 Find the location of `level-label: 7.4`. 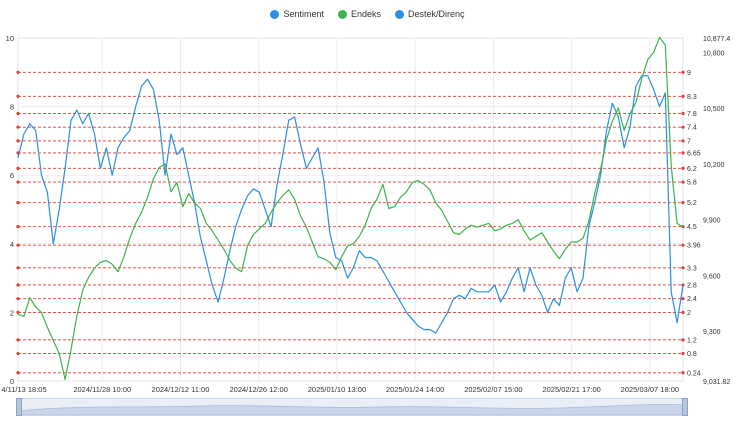

level-label: 7.4 is located at coordinates (692, 128).